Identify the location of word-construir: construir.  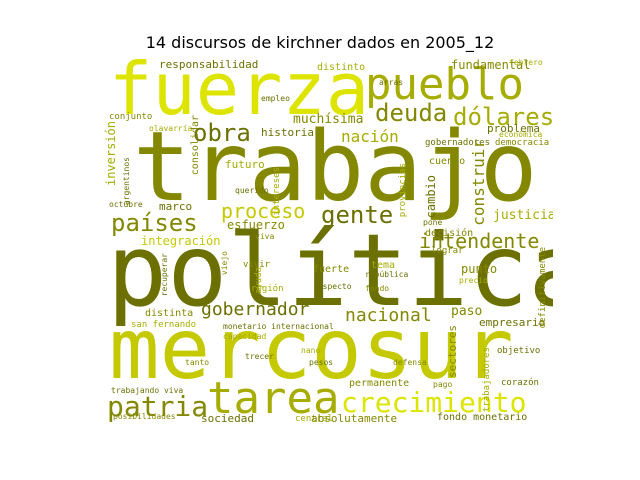
(478, 182).